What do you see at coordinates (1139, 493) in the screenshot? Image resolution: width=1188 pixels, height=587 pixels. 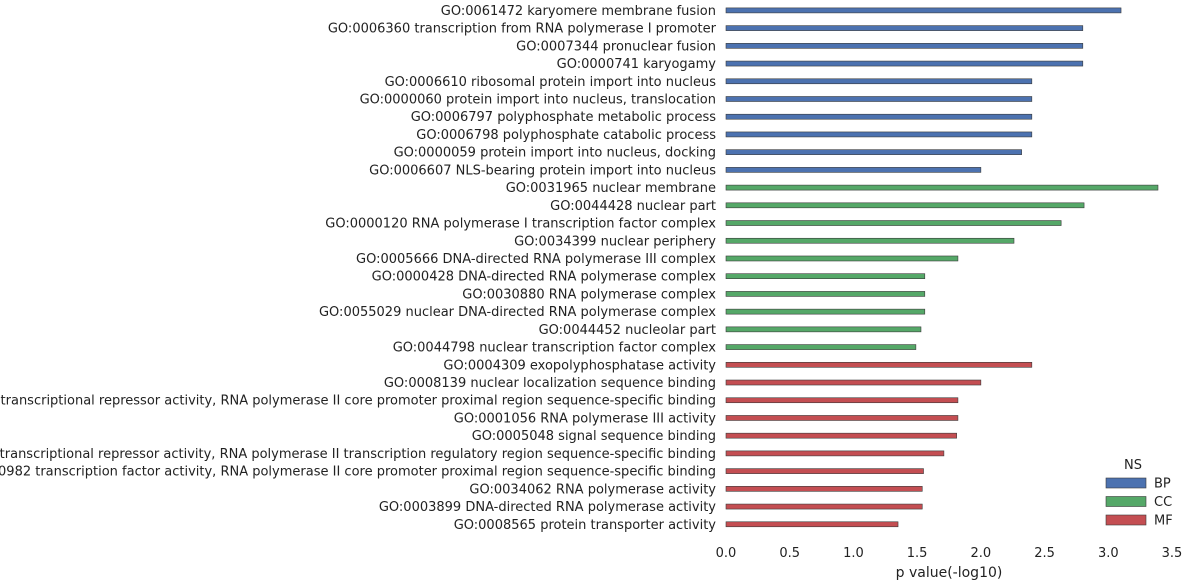 I see `legend: NS BP CC MF` at bounding box center [1139, 493].